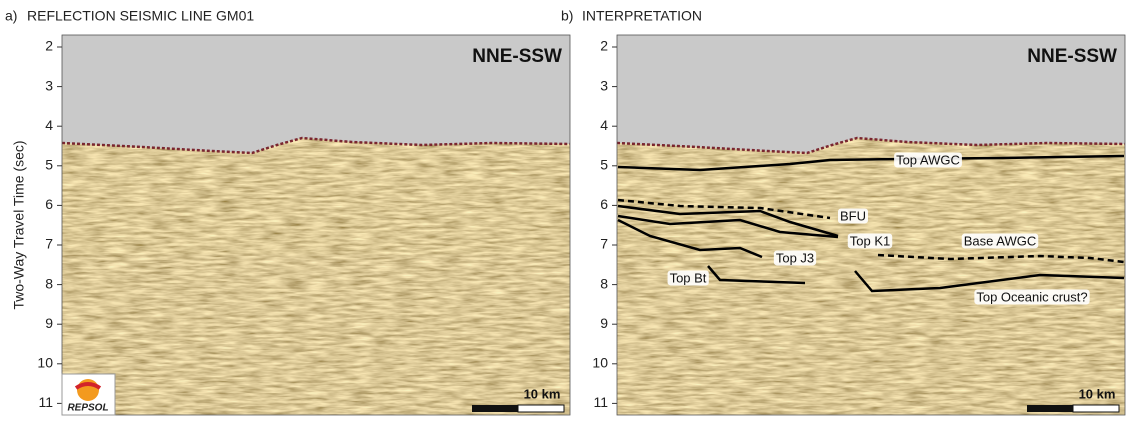 This screenshot has height=430, width=1137. I want to click on horizon-label: Top K1, so click(870, 240).